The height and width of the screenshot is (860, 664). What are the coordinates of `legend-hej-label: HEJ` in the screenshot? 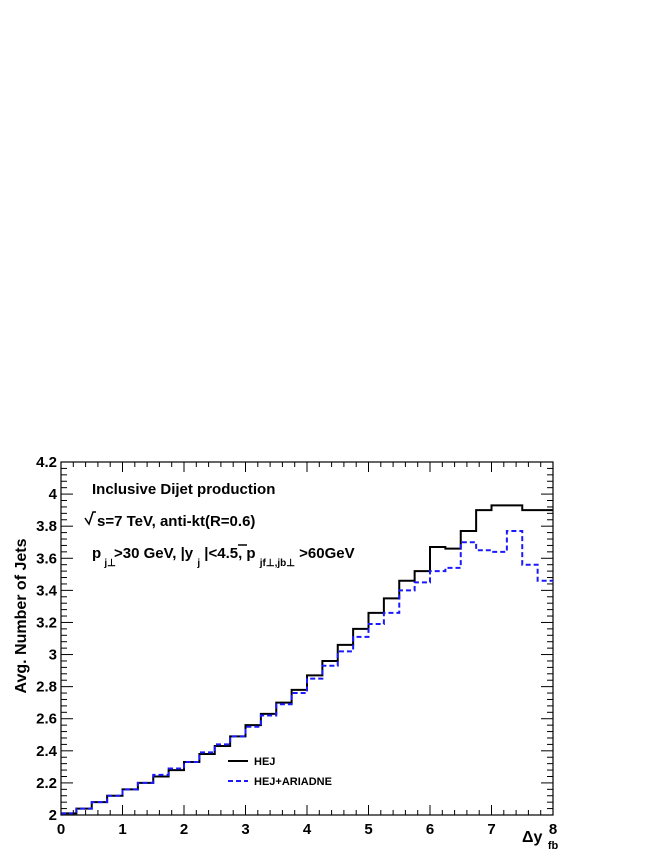 It's located at (264, 762).